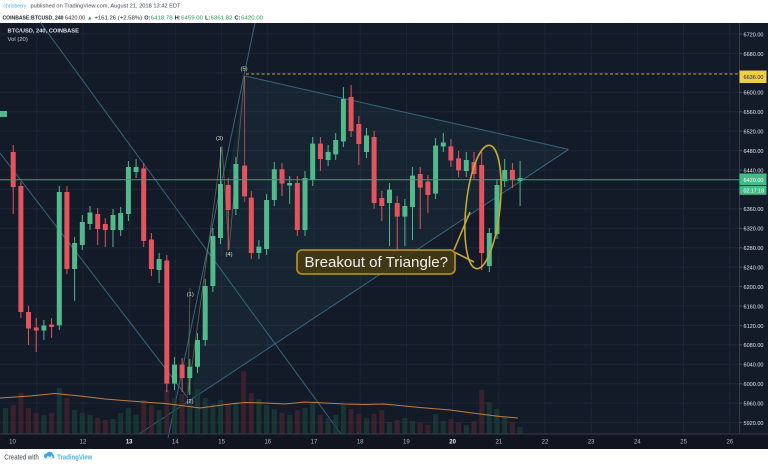 The image size is (768, 471). I want to click on svg-text: 24, so click(637, 443).